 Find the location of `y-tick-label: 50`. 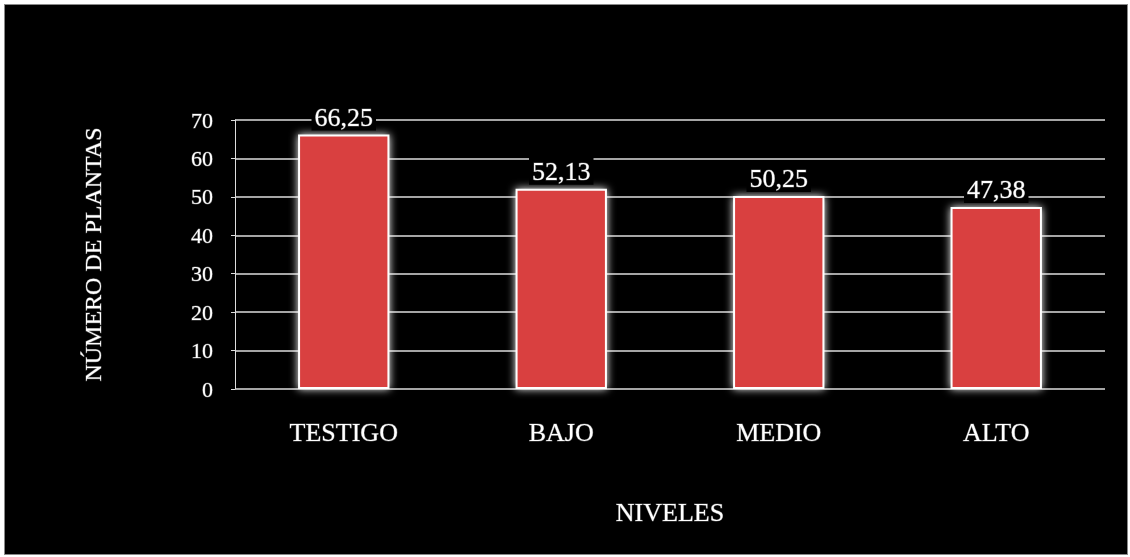

y-tick-label: 50 is located at coordinates (202, 197).